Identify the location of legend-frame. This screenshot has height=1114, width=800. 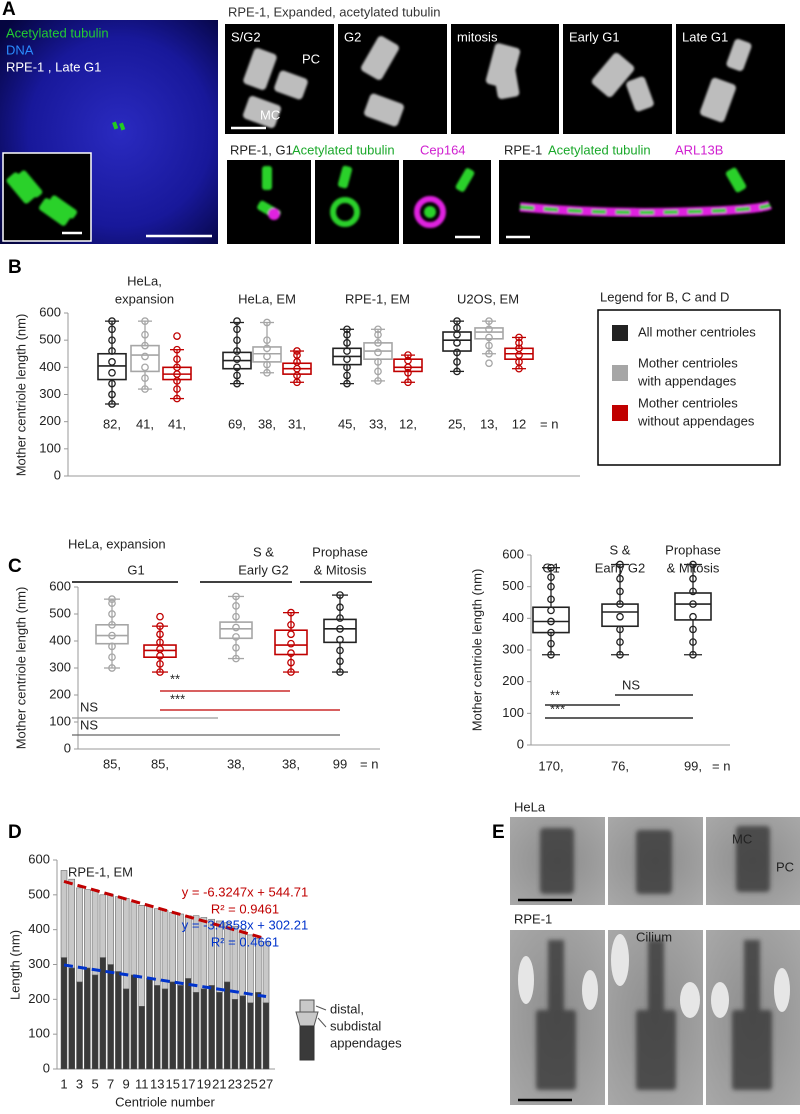
(689, 387).